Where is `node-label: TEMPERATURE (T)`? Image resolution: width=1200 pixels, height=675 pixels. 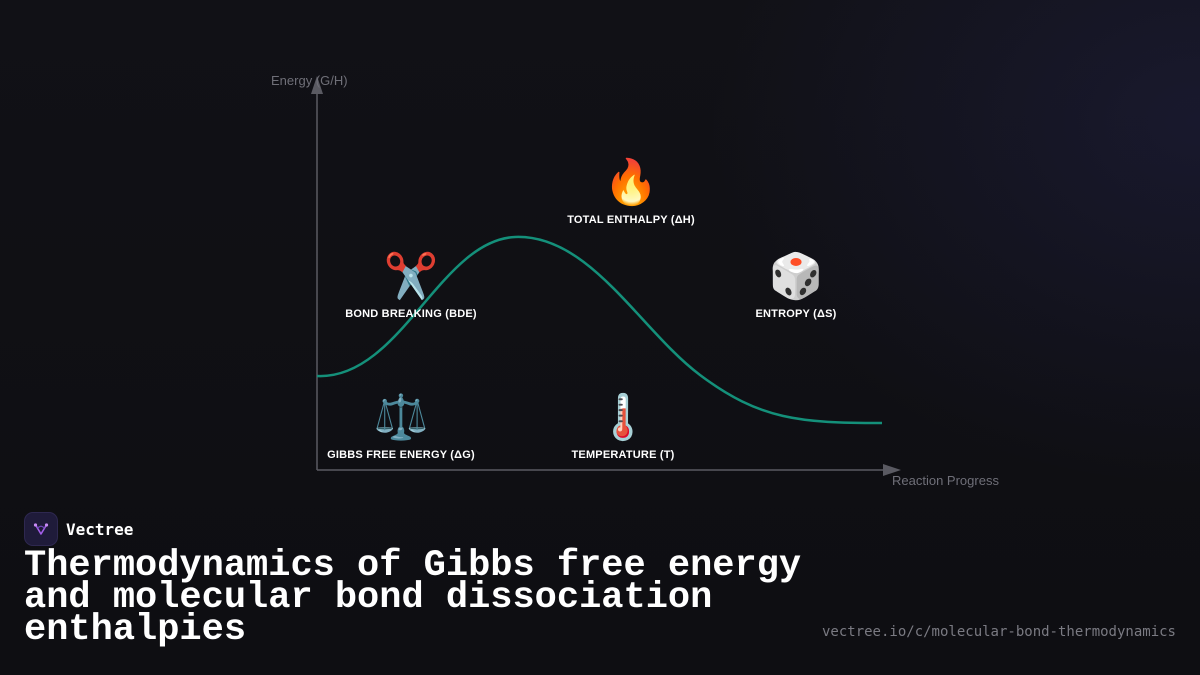 node-label: TEMPERATURE (T) is located at coordinates (623, 455).